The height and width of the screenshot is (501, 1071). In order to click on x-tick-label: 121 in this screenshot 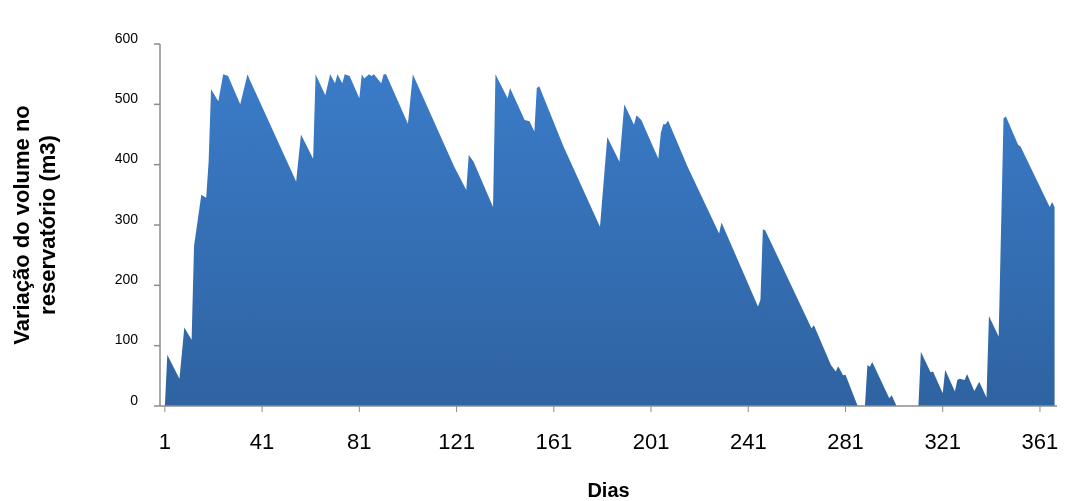, I will do `click(456, 441)`.